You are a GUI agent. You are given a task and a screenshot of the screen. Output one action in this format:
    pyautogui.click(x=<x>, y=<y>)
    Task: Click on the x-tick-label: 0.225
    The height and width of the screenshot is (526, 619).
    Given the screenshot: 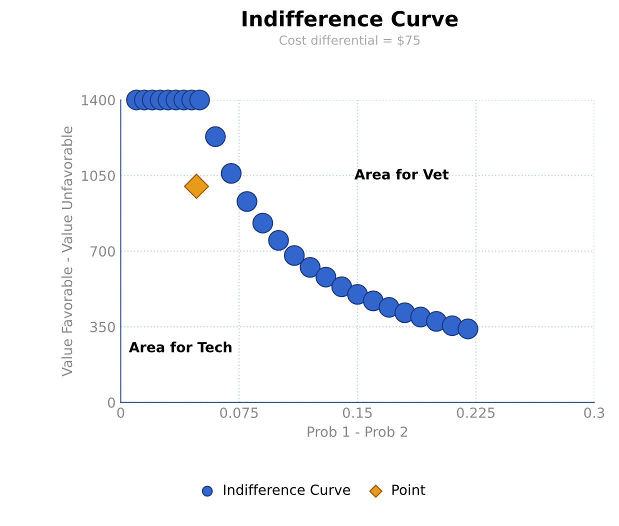 What is the action you would take?
    pyautogui.click(x=475, y=412)
    